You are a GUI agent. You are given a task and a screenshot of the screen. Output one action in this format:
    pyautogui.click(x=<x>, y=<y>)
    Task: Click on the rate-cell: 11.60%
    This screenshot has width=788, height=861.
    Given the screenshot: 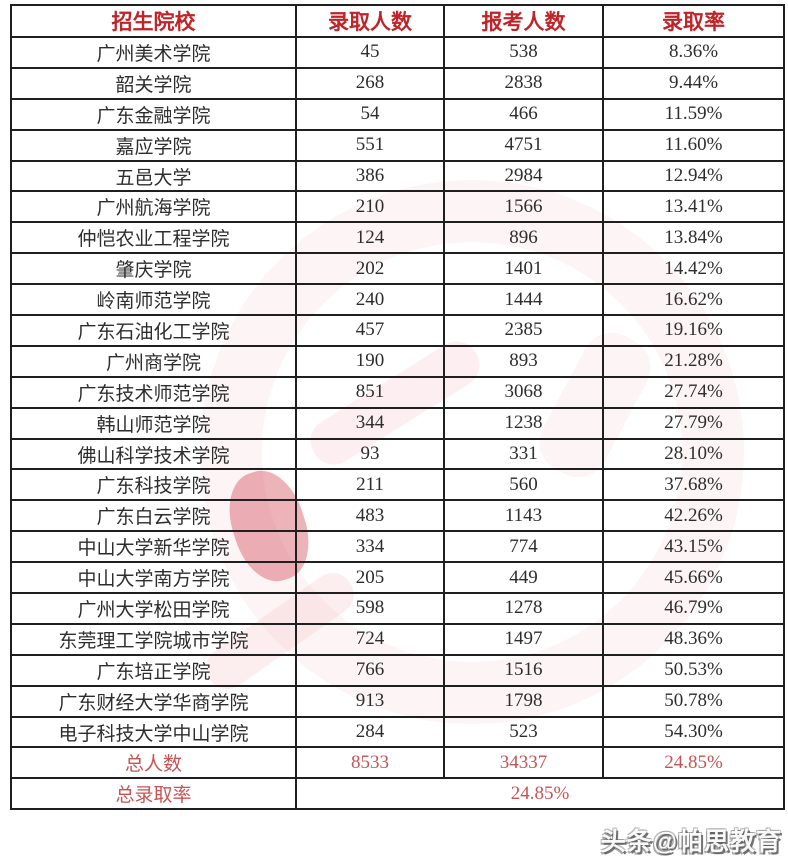 What is the action you would take?
    pyautogui.click(x=693, y=145)
    